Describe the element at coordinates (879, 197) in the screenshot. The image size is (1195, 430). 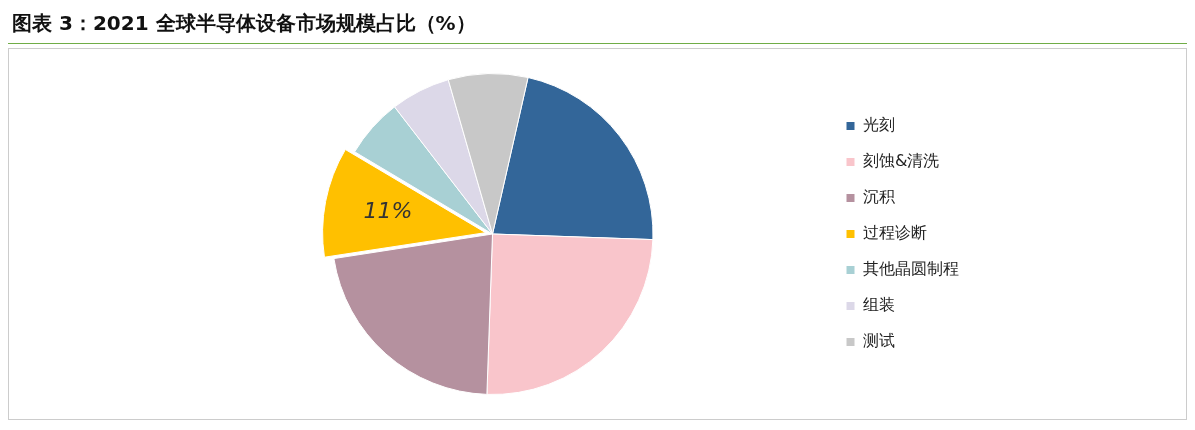
I see `legend-label: 沉积` at that location.